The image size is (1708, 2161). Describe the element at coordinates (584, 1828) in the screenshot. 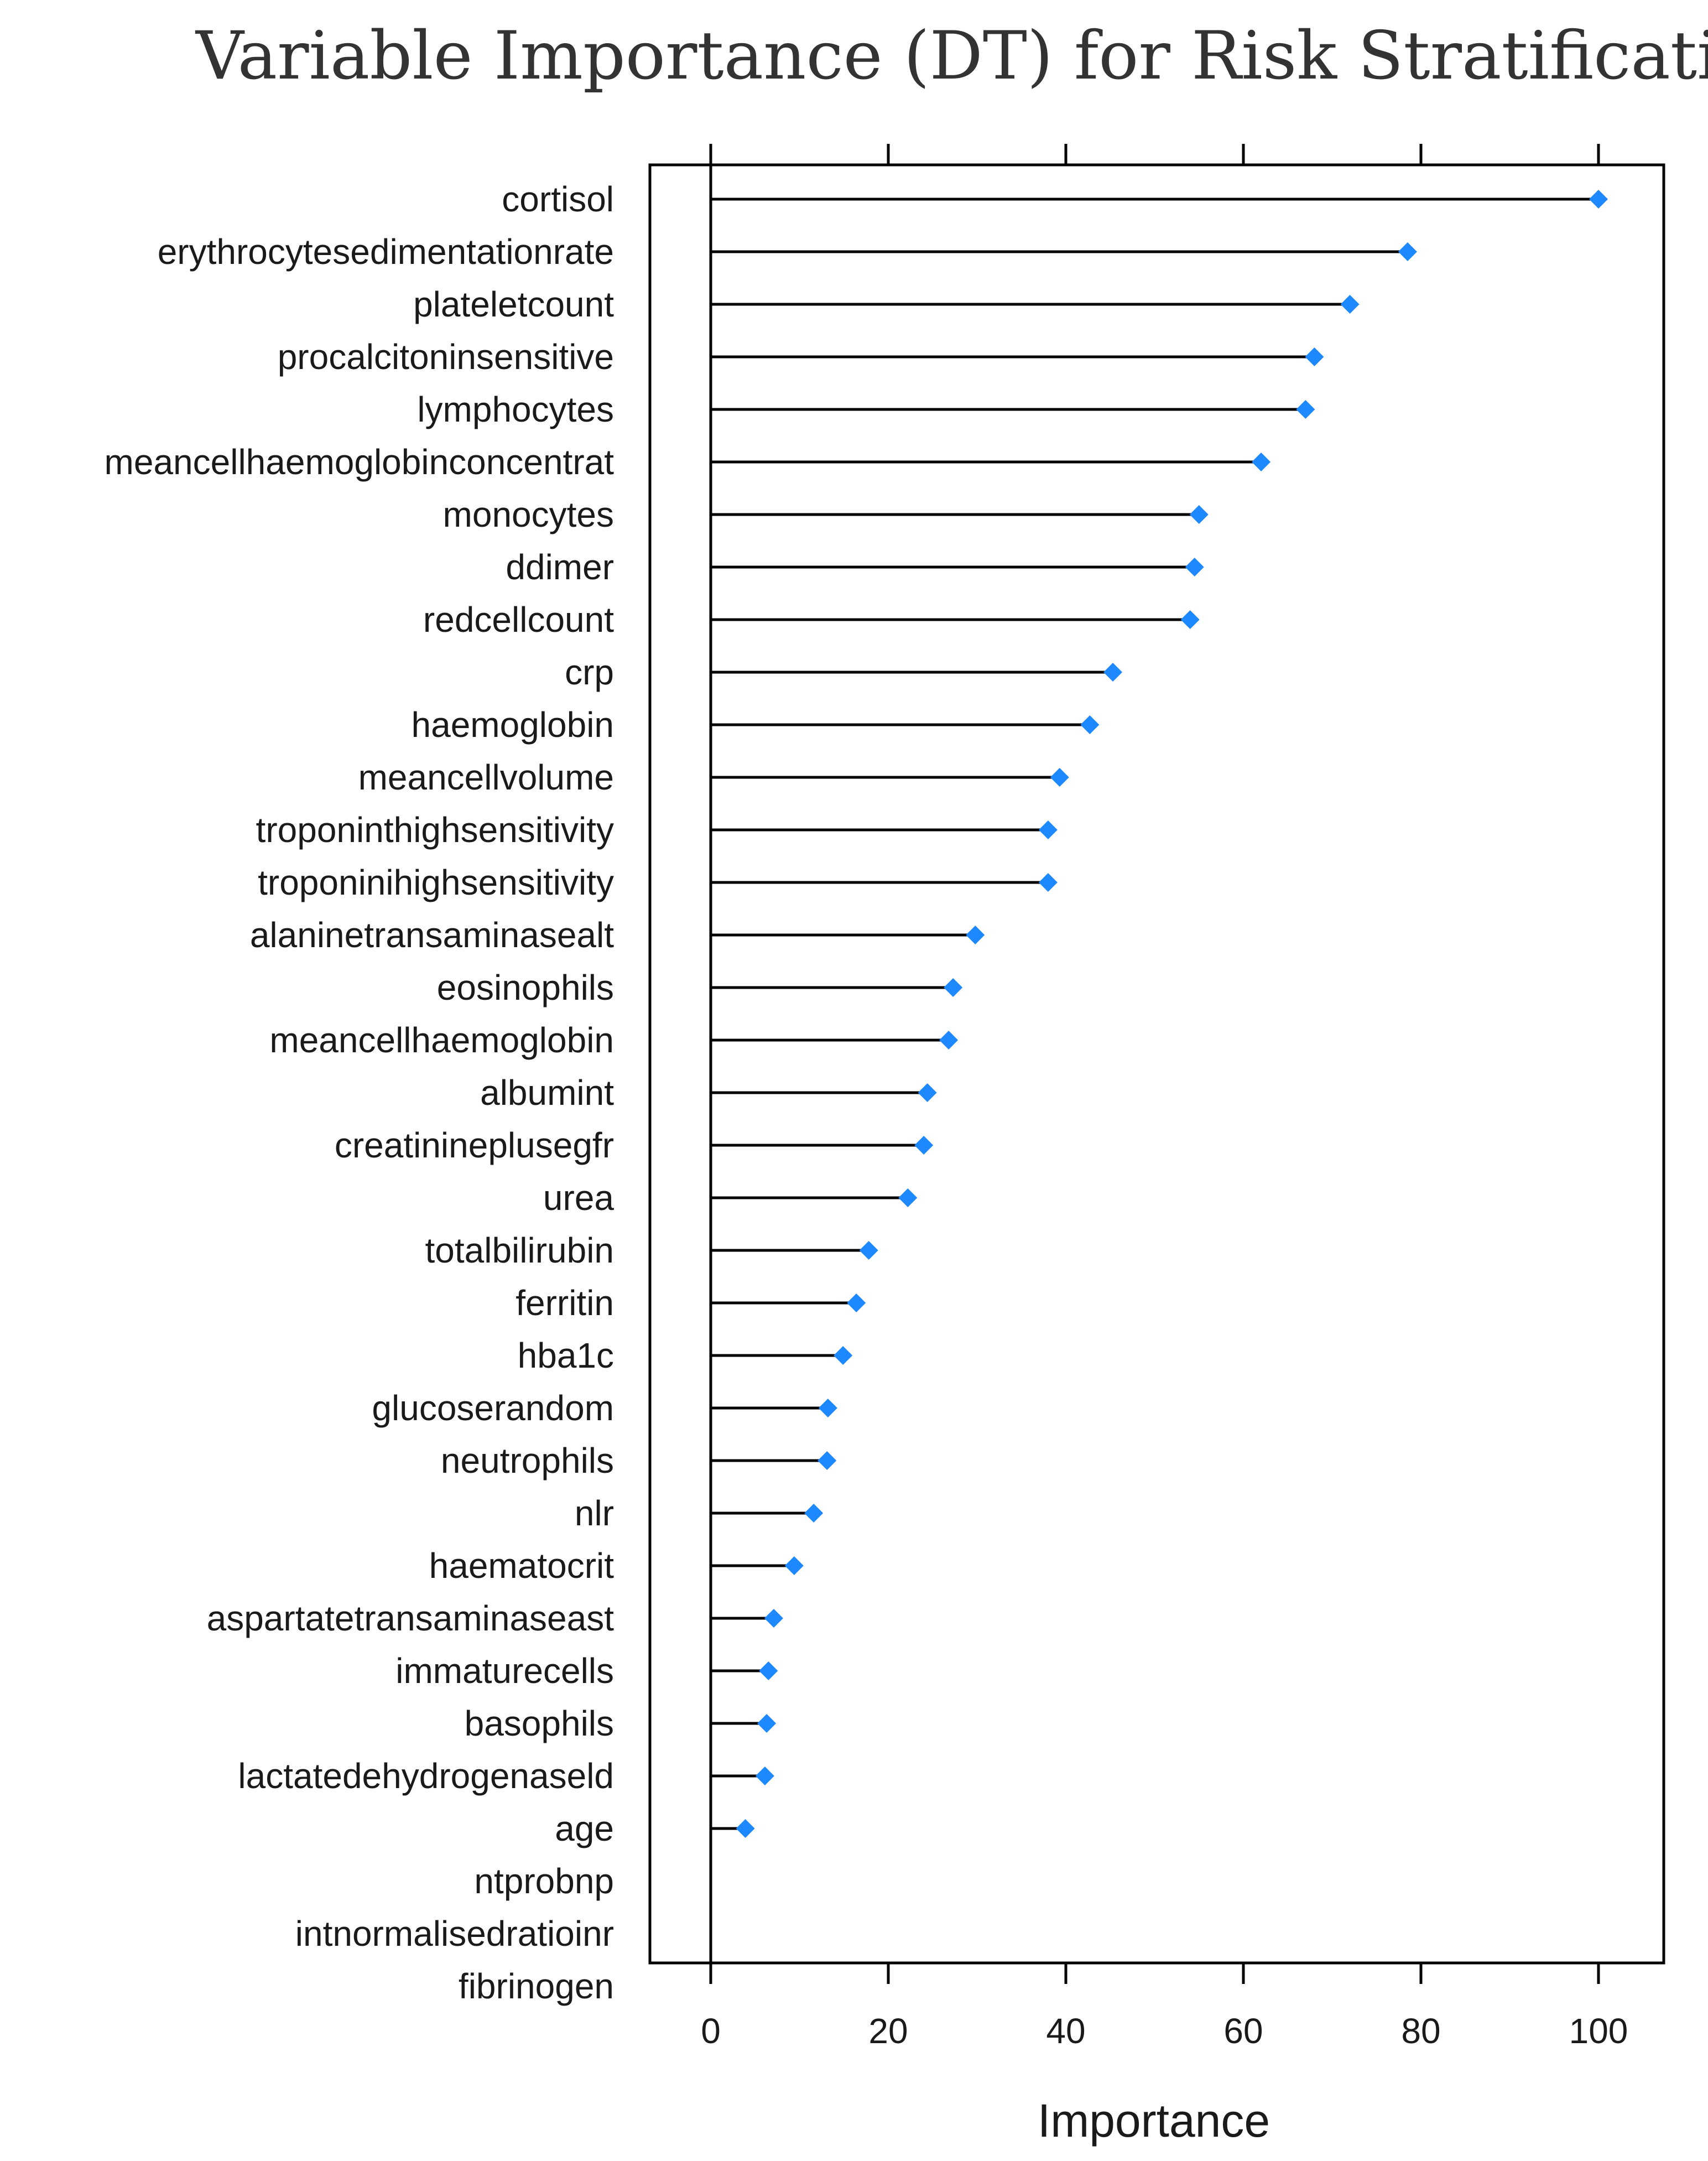

I see `category-label: age` at that location.